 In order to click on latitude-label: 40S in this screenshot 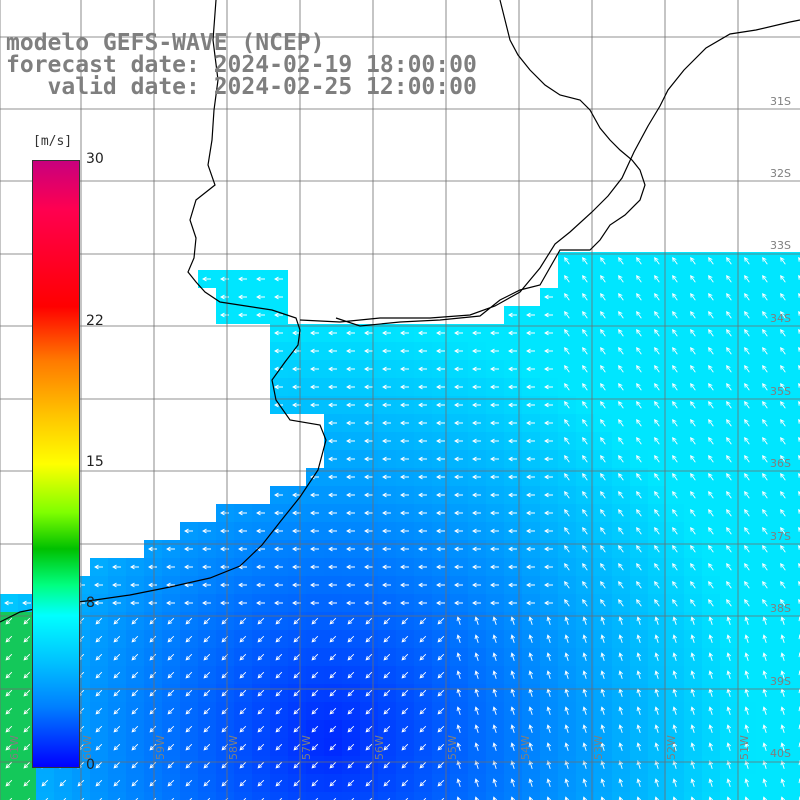, I will do `click(780, 753)`.